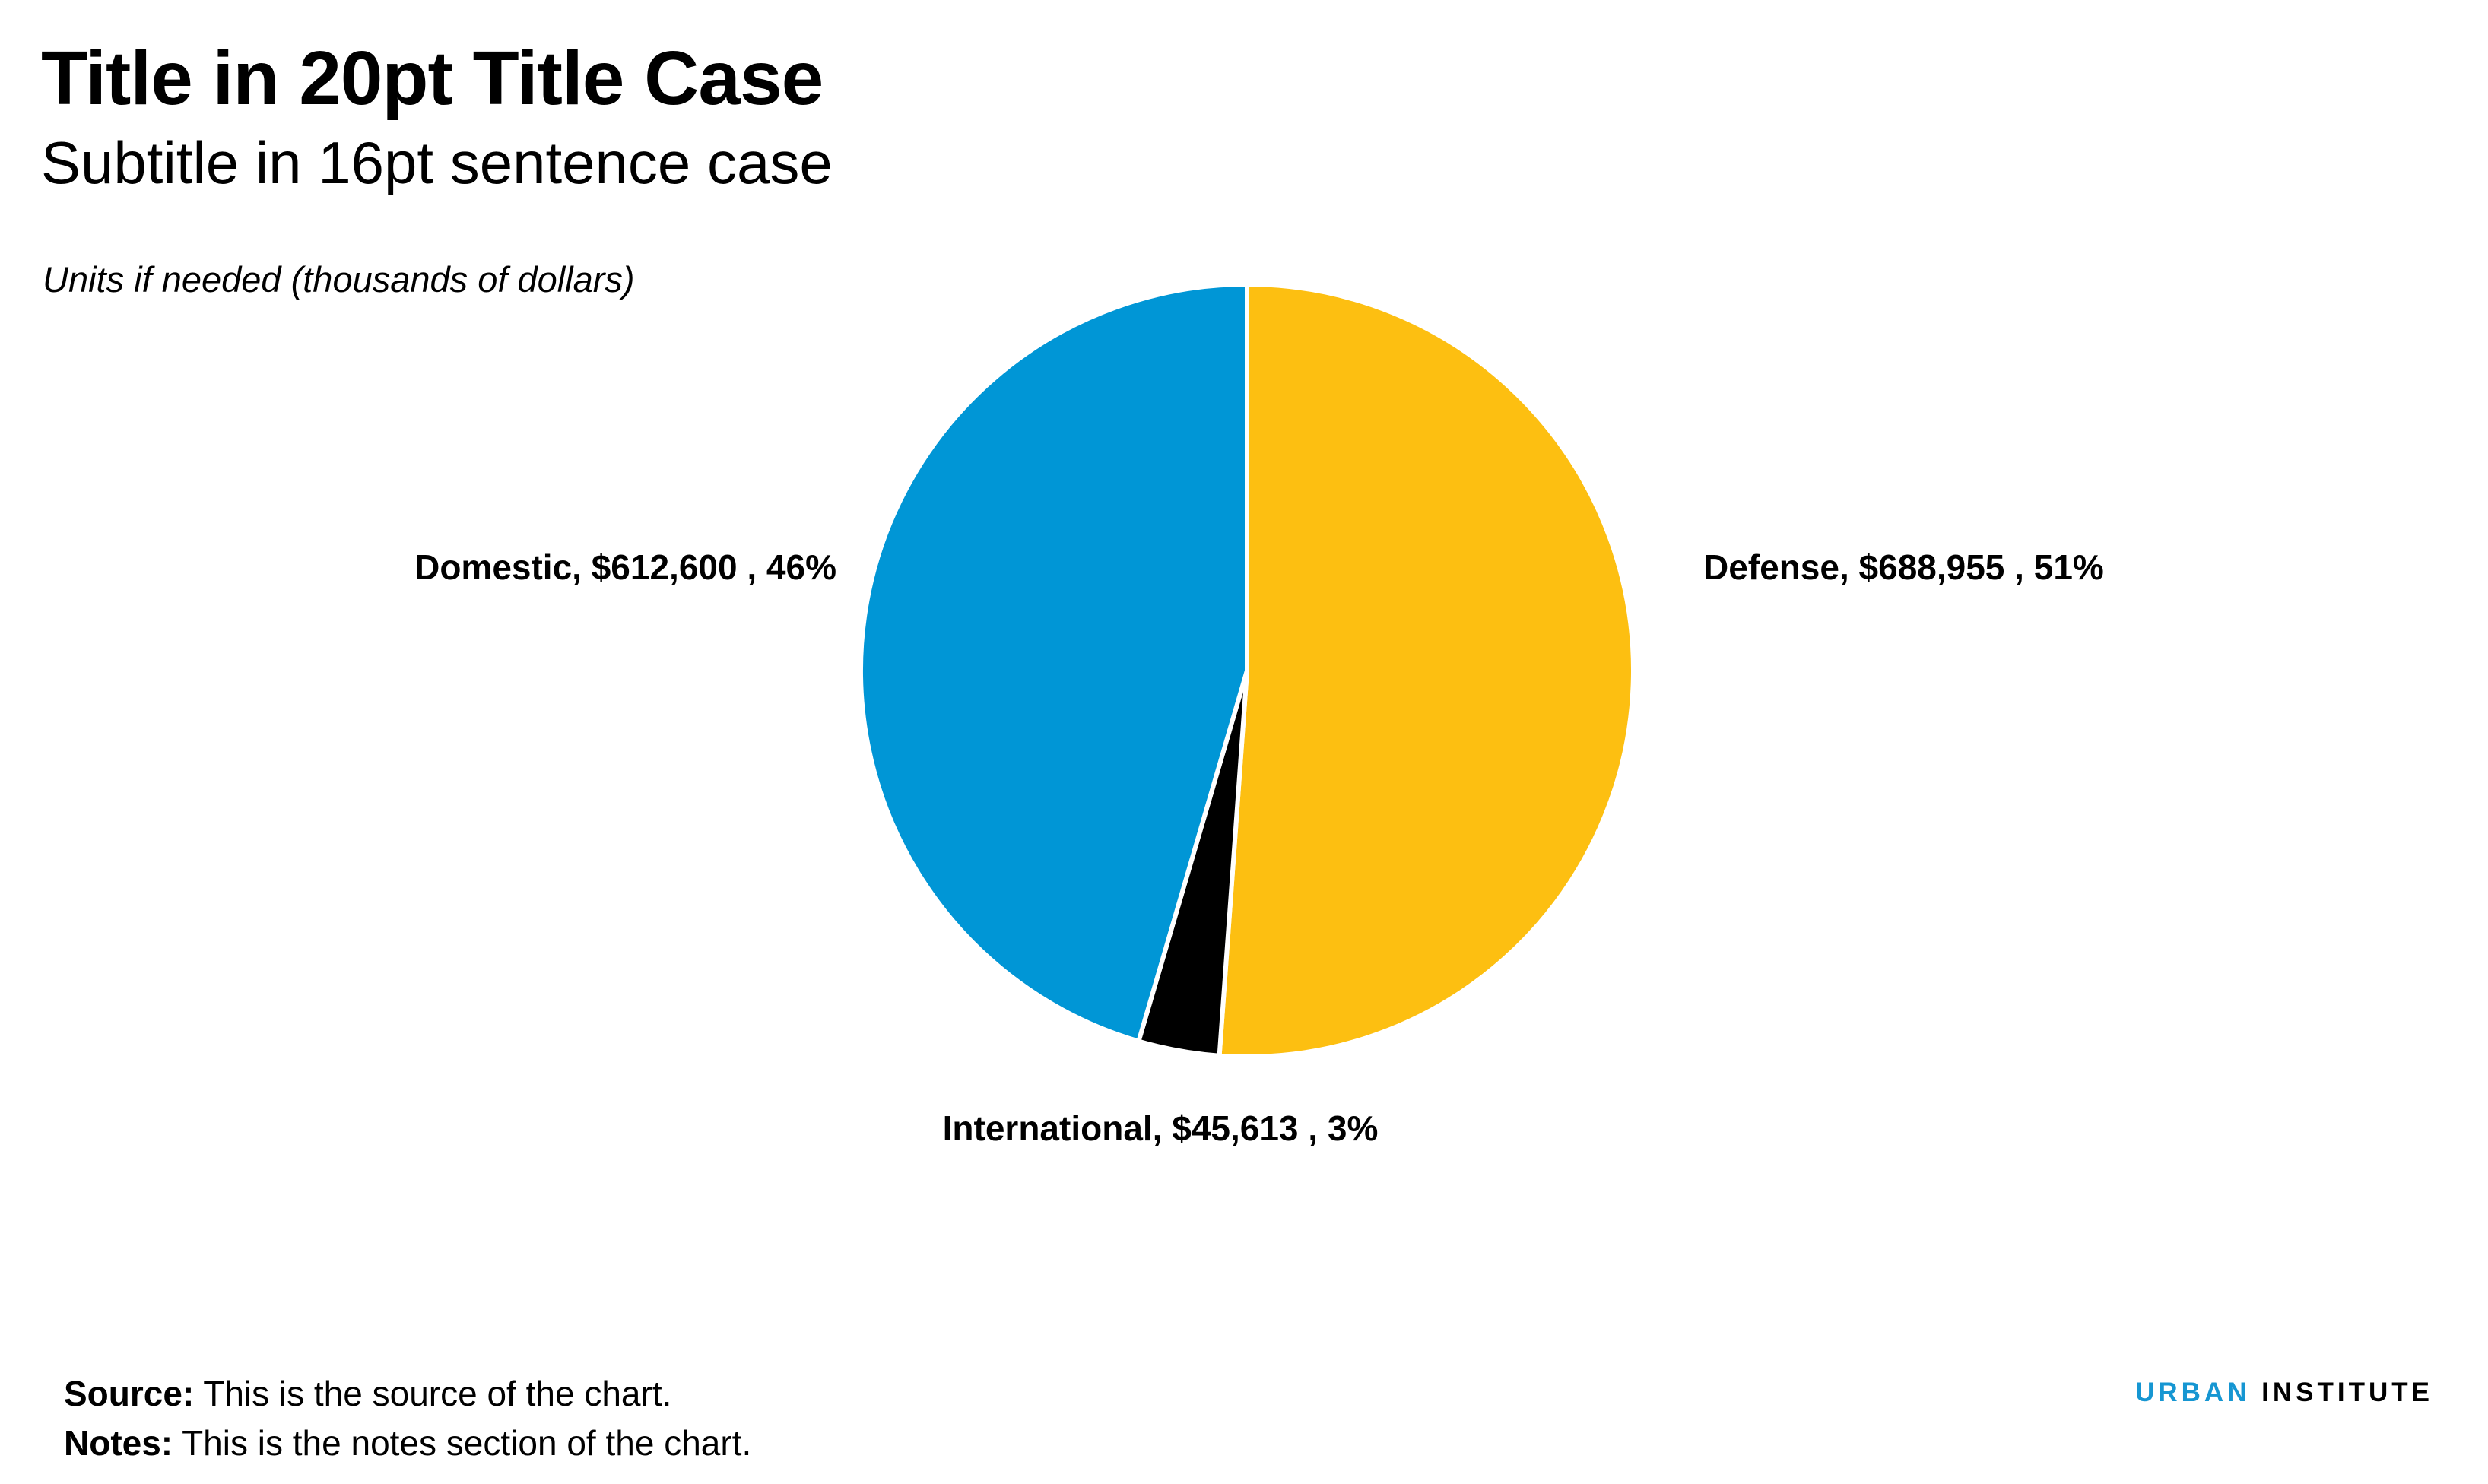  I want to click on source-text: This is the source of the chart., so click(437, 1393).